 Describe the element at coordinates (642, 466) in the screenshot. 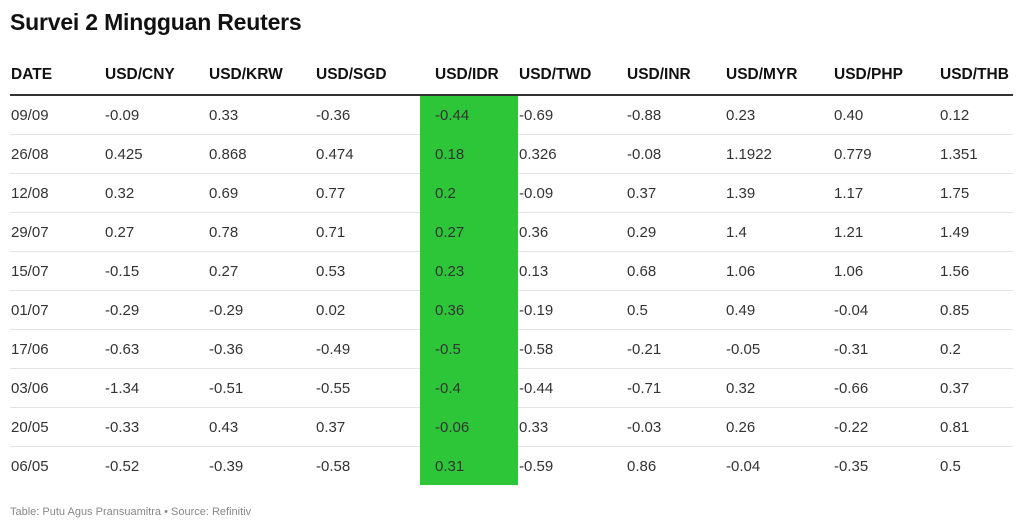

I see `value-cell: 0.86` at that location.